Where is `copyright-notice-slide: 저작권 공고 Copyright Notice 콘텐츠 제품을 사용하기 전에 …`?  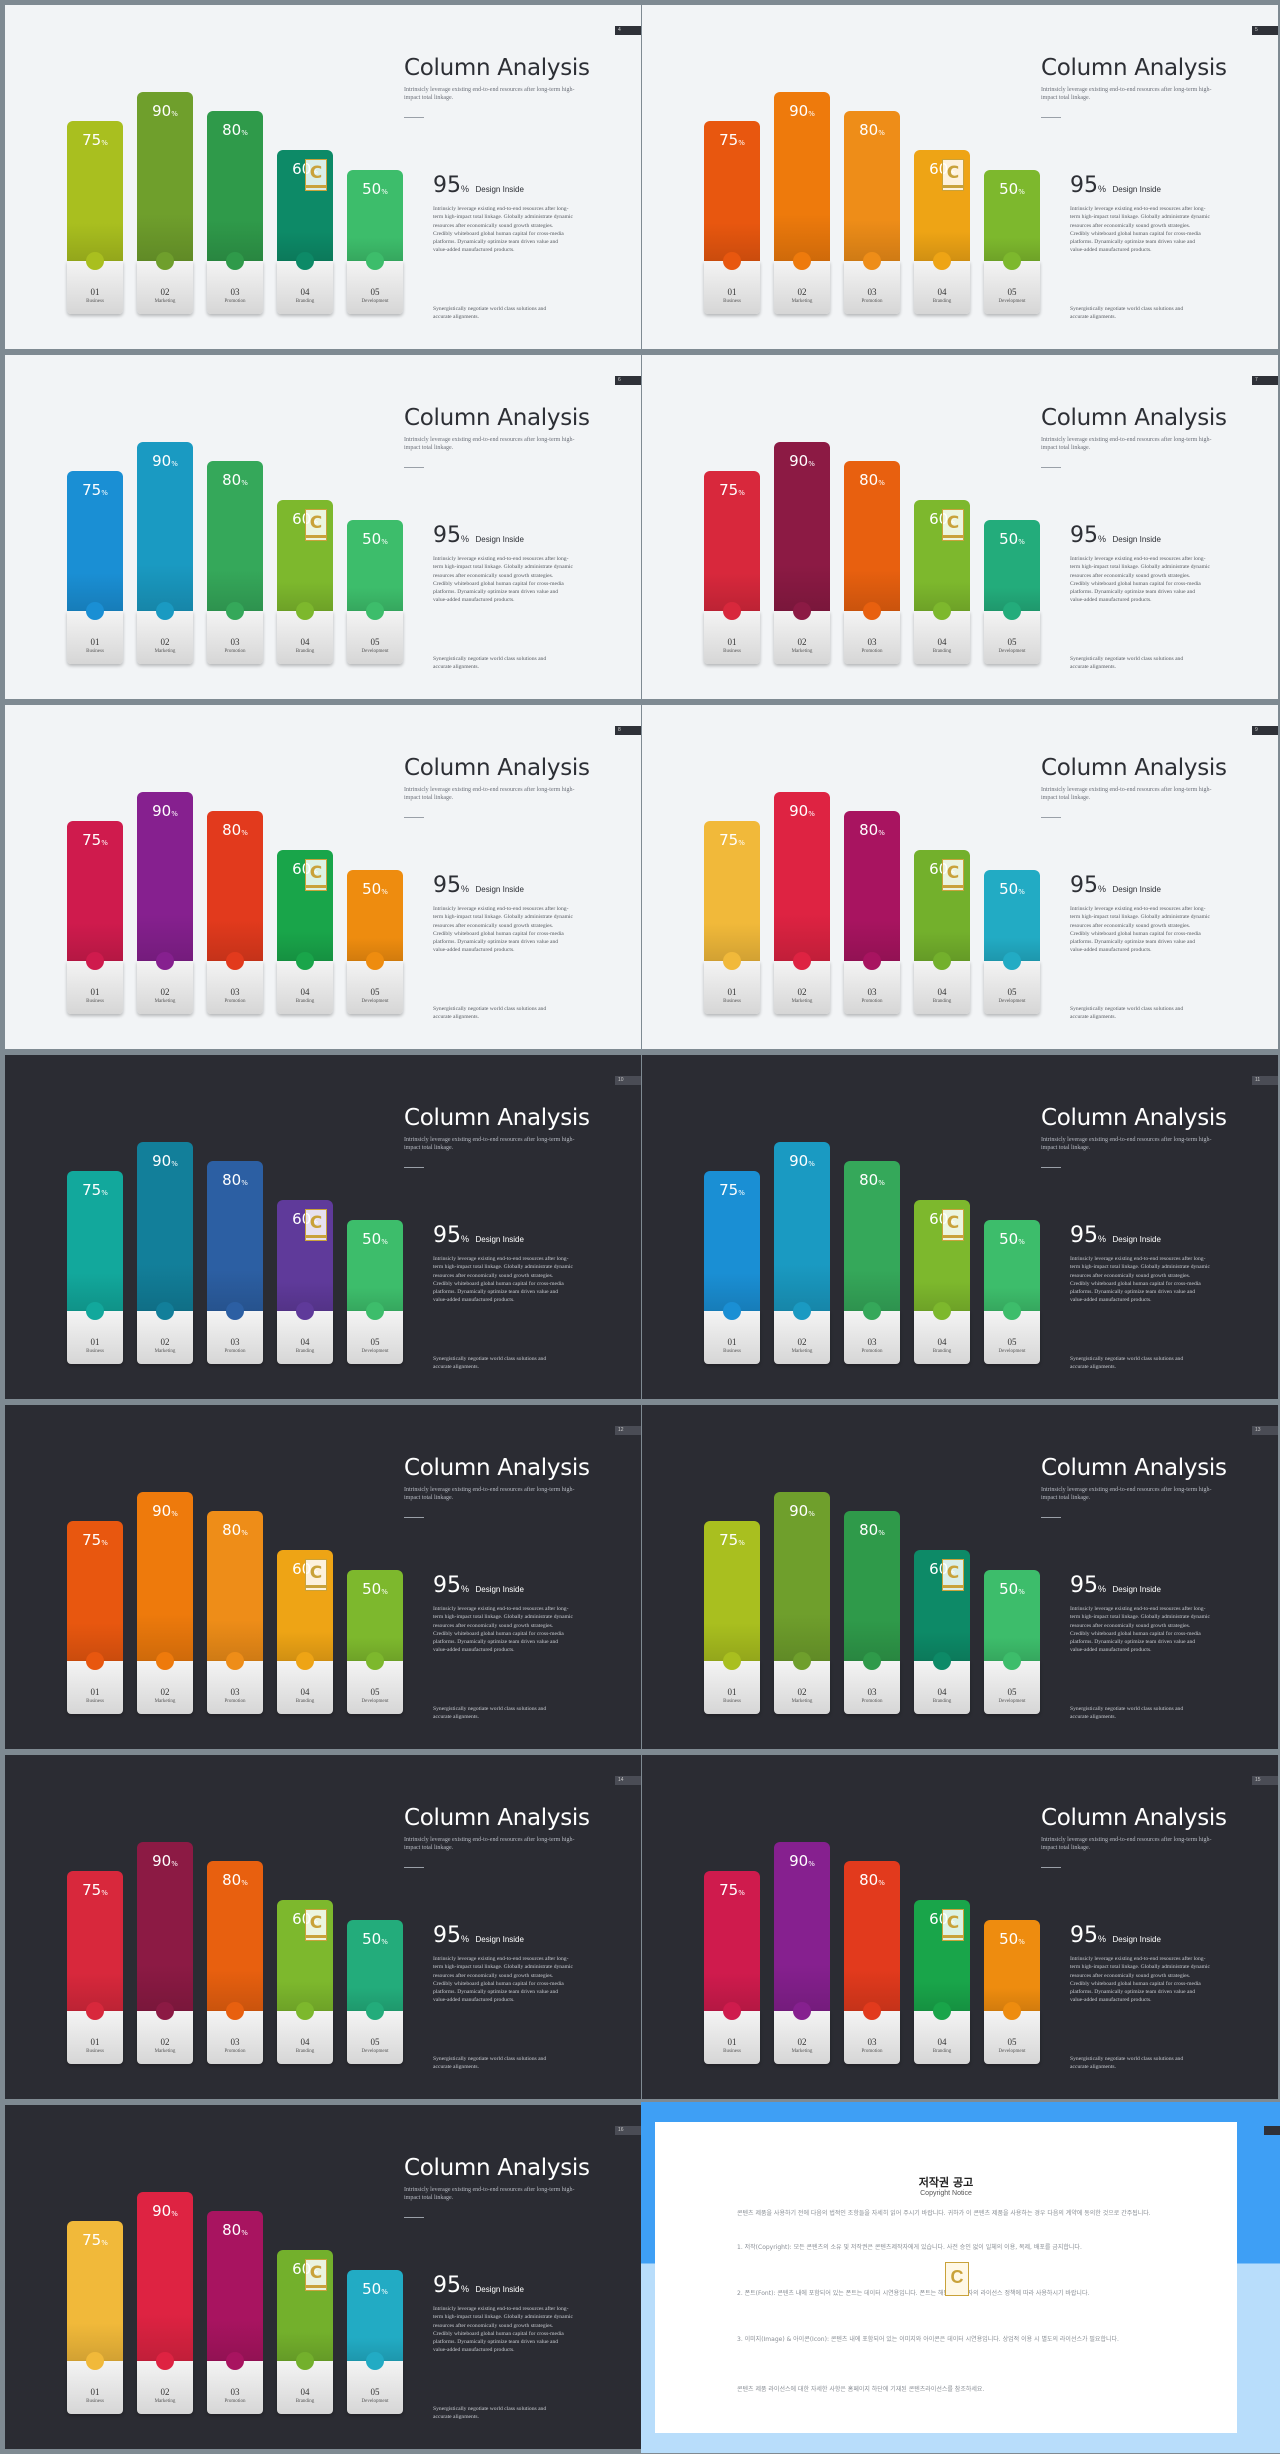 copyright-notice-slide: 저작권 공고 Copyright Notice 콘텐츠 제품을 사용하기 전에 … is located at coordinates (960, 2277).